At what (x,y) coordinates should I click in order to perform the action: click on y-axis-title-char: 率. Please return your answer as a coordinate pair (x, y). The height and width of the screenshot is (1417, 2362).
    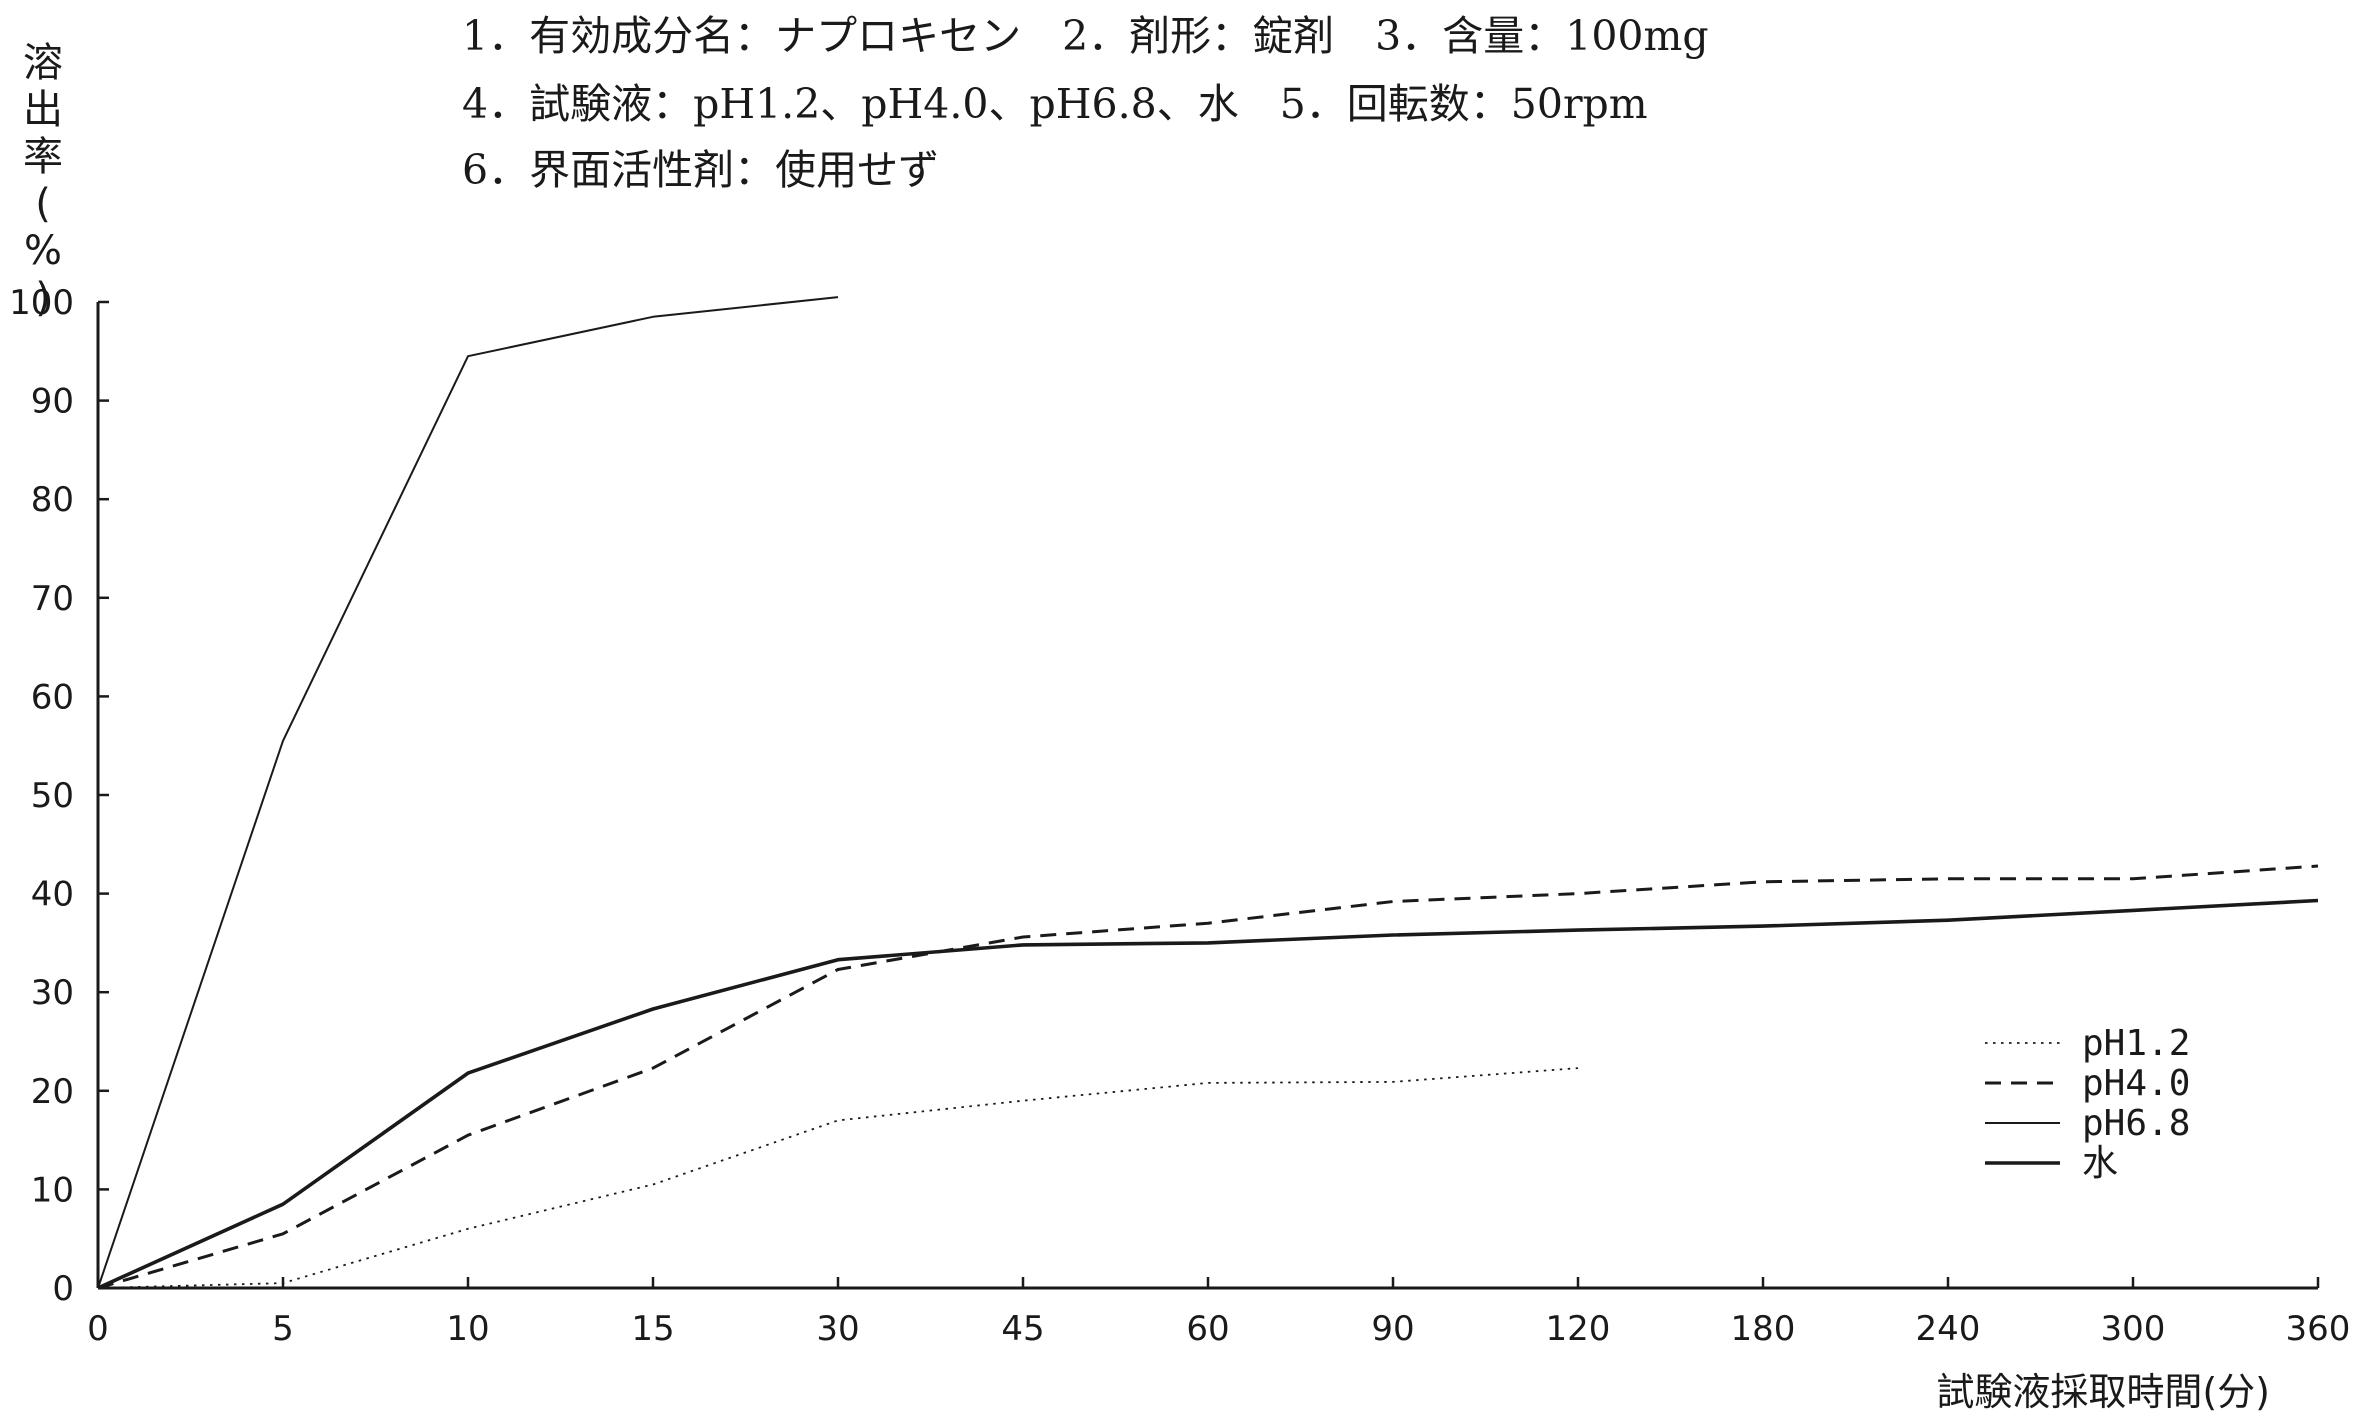
    Looking at the image, I should click on (43, 157).